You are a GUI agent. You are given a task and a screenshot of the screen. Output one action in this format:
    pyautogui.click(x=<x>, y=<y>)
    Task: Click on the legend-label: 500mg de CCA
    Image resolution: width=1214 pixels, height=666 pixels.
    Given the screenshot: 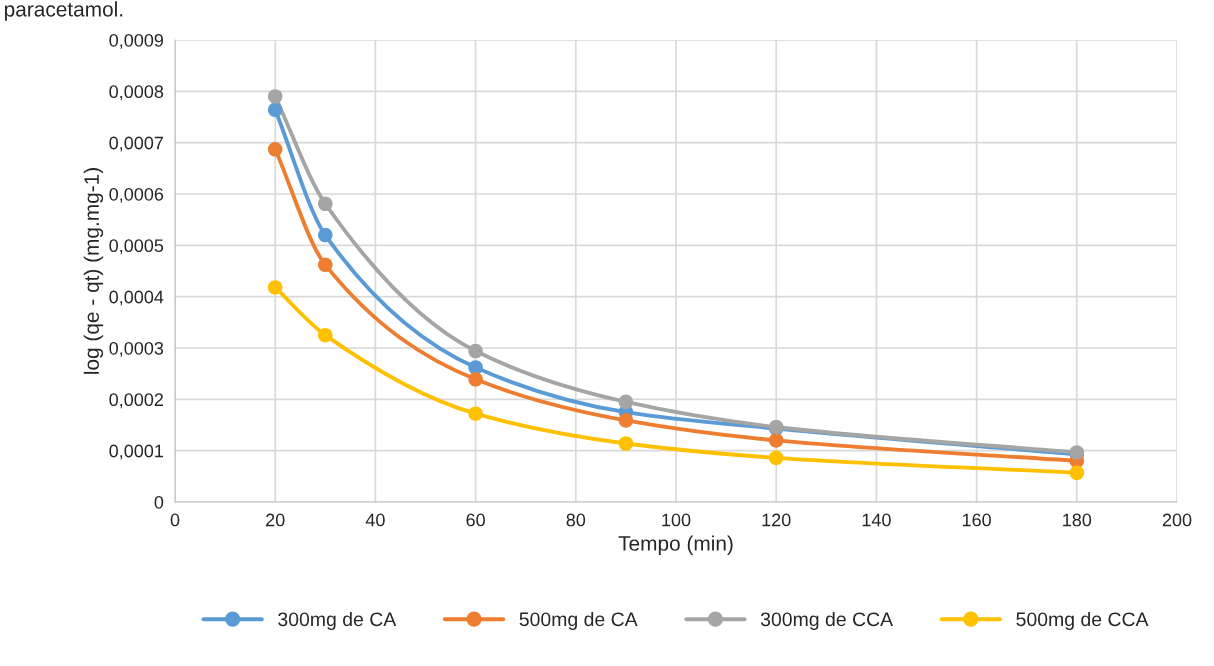 What is the action you would take?
    pyautogui.click(x=1082, y=621)
    